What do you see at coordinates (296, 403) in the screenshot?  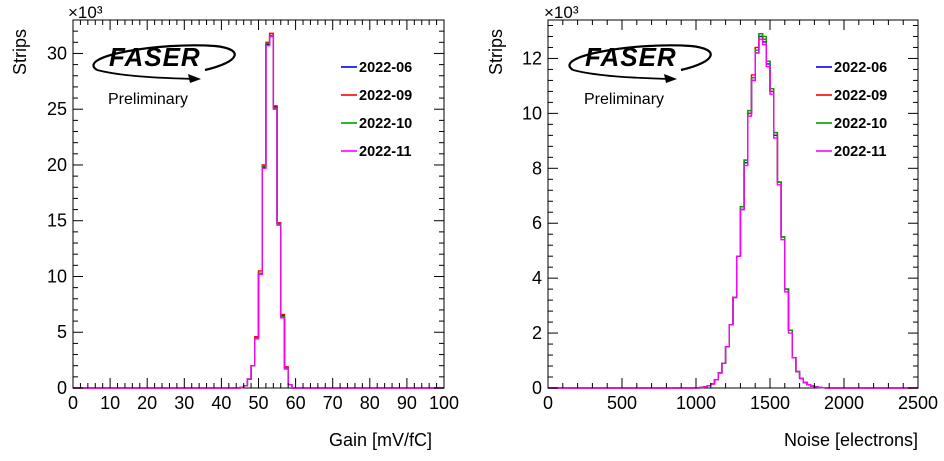 I see `gain-x-tick-label: 60` at bounding box center [296, 403].